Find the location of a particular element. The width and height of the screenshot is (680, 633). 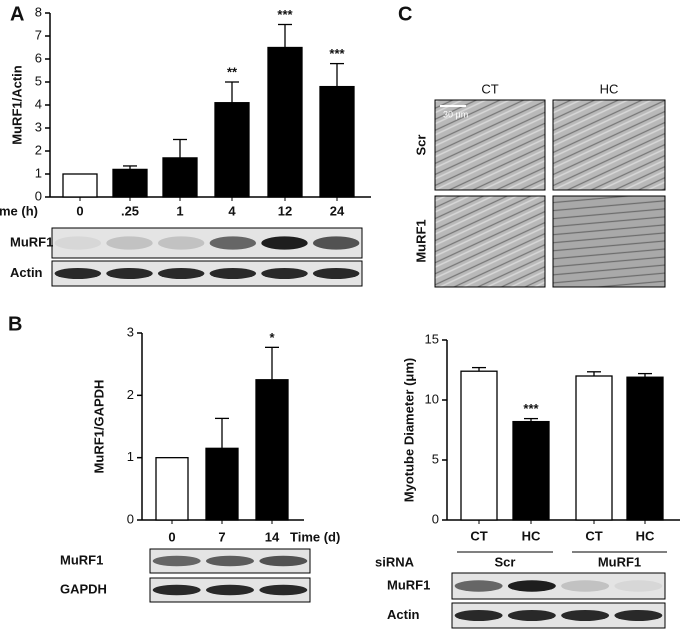

panel-label: C is located at coordinates (405, 14).